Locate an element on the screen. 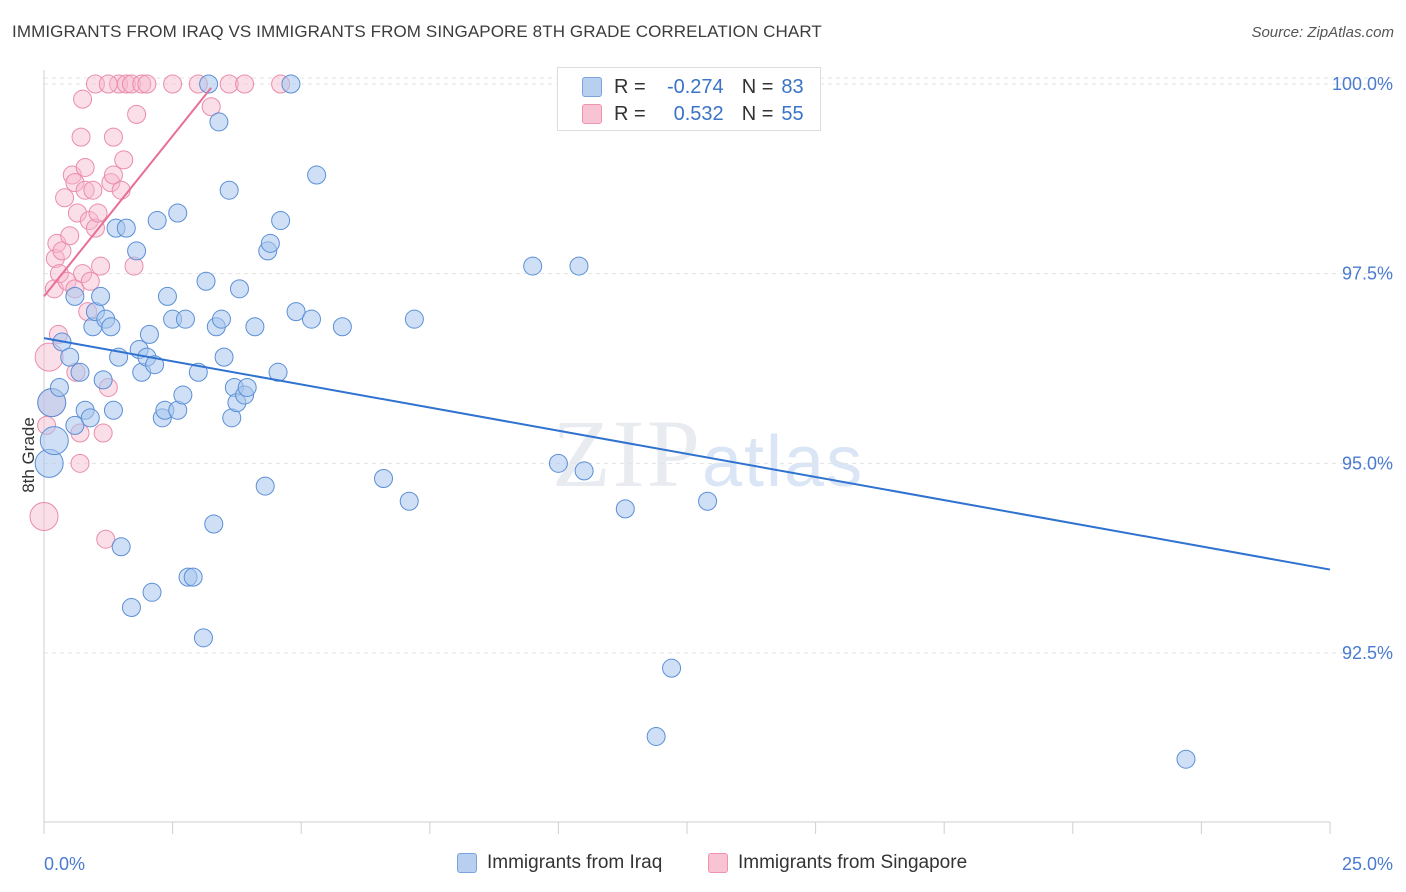 The image size is (1406, 892). watermark-zip: ZIP is located at coordinates (627, 453).